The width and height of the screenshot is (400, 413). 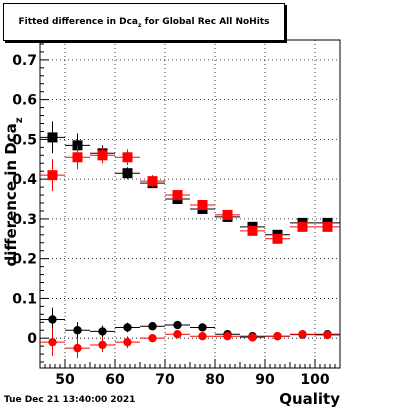 What do you see at coordinates (24, 299) in the screenshot?
I see `y-tick-label: 0.1` at bounding box center [24, 299].